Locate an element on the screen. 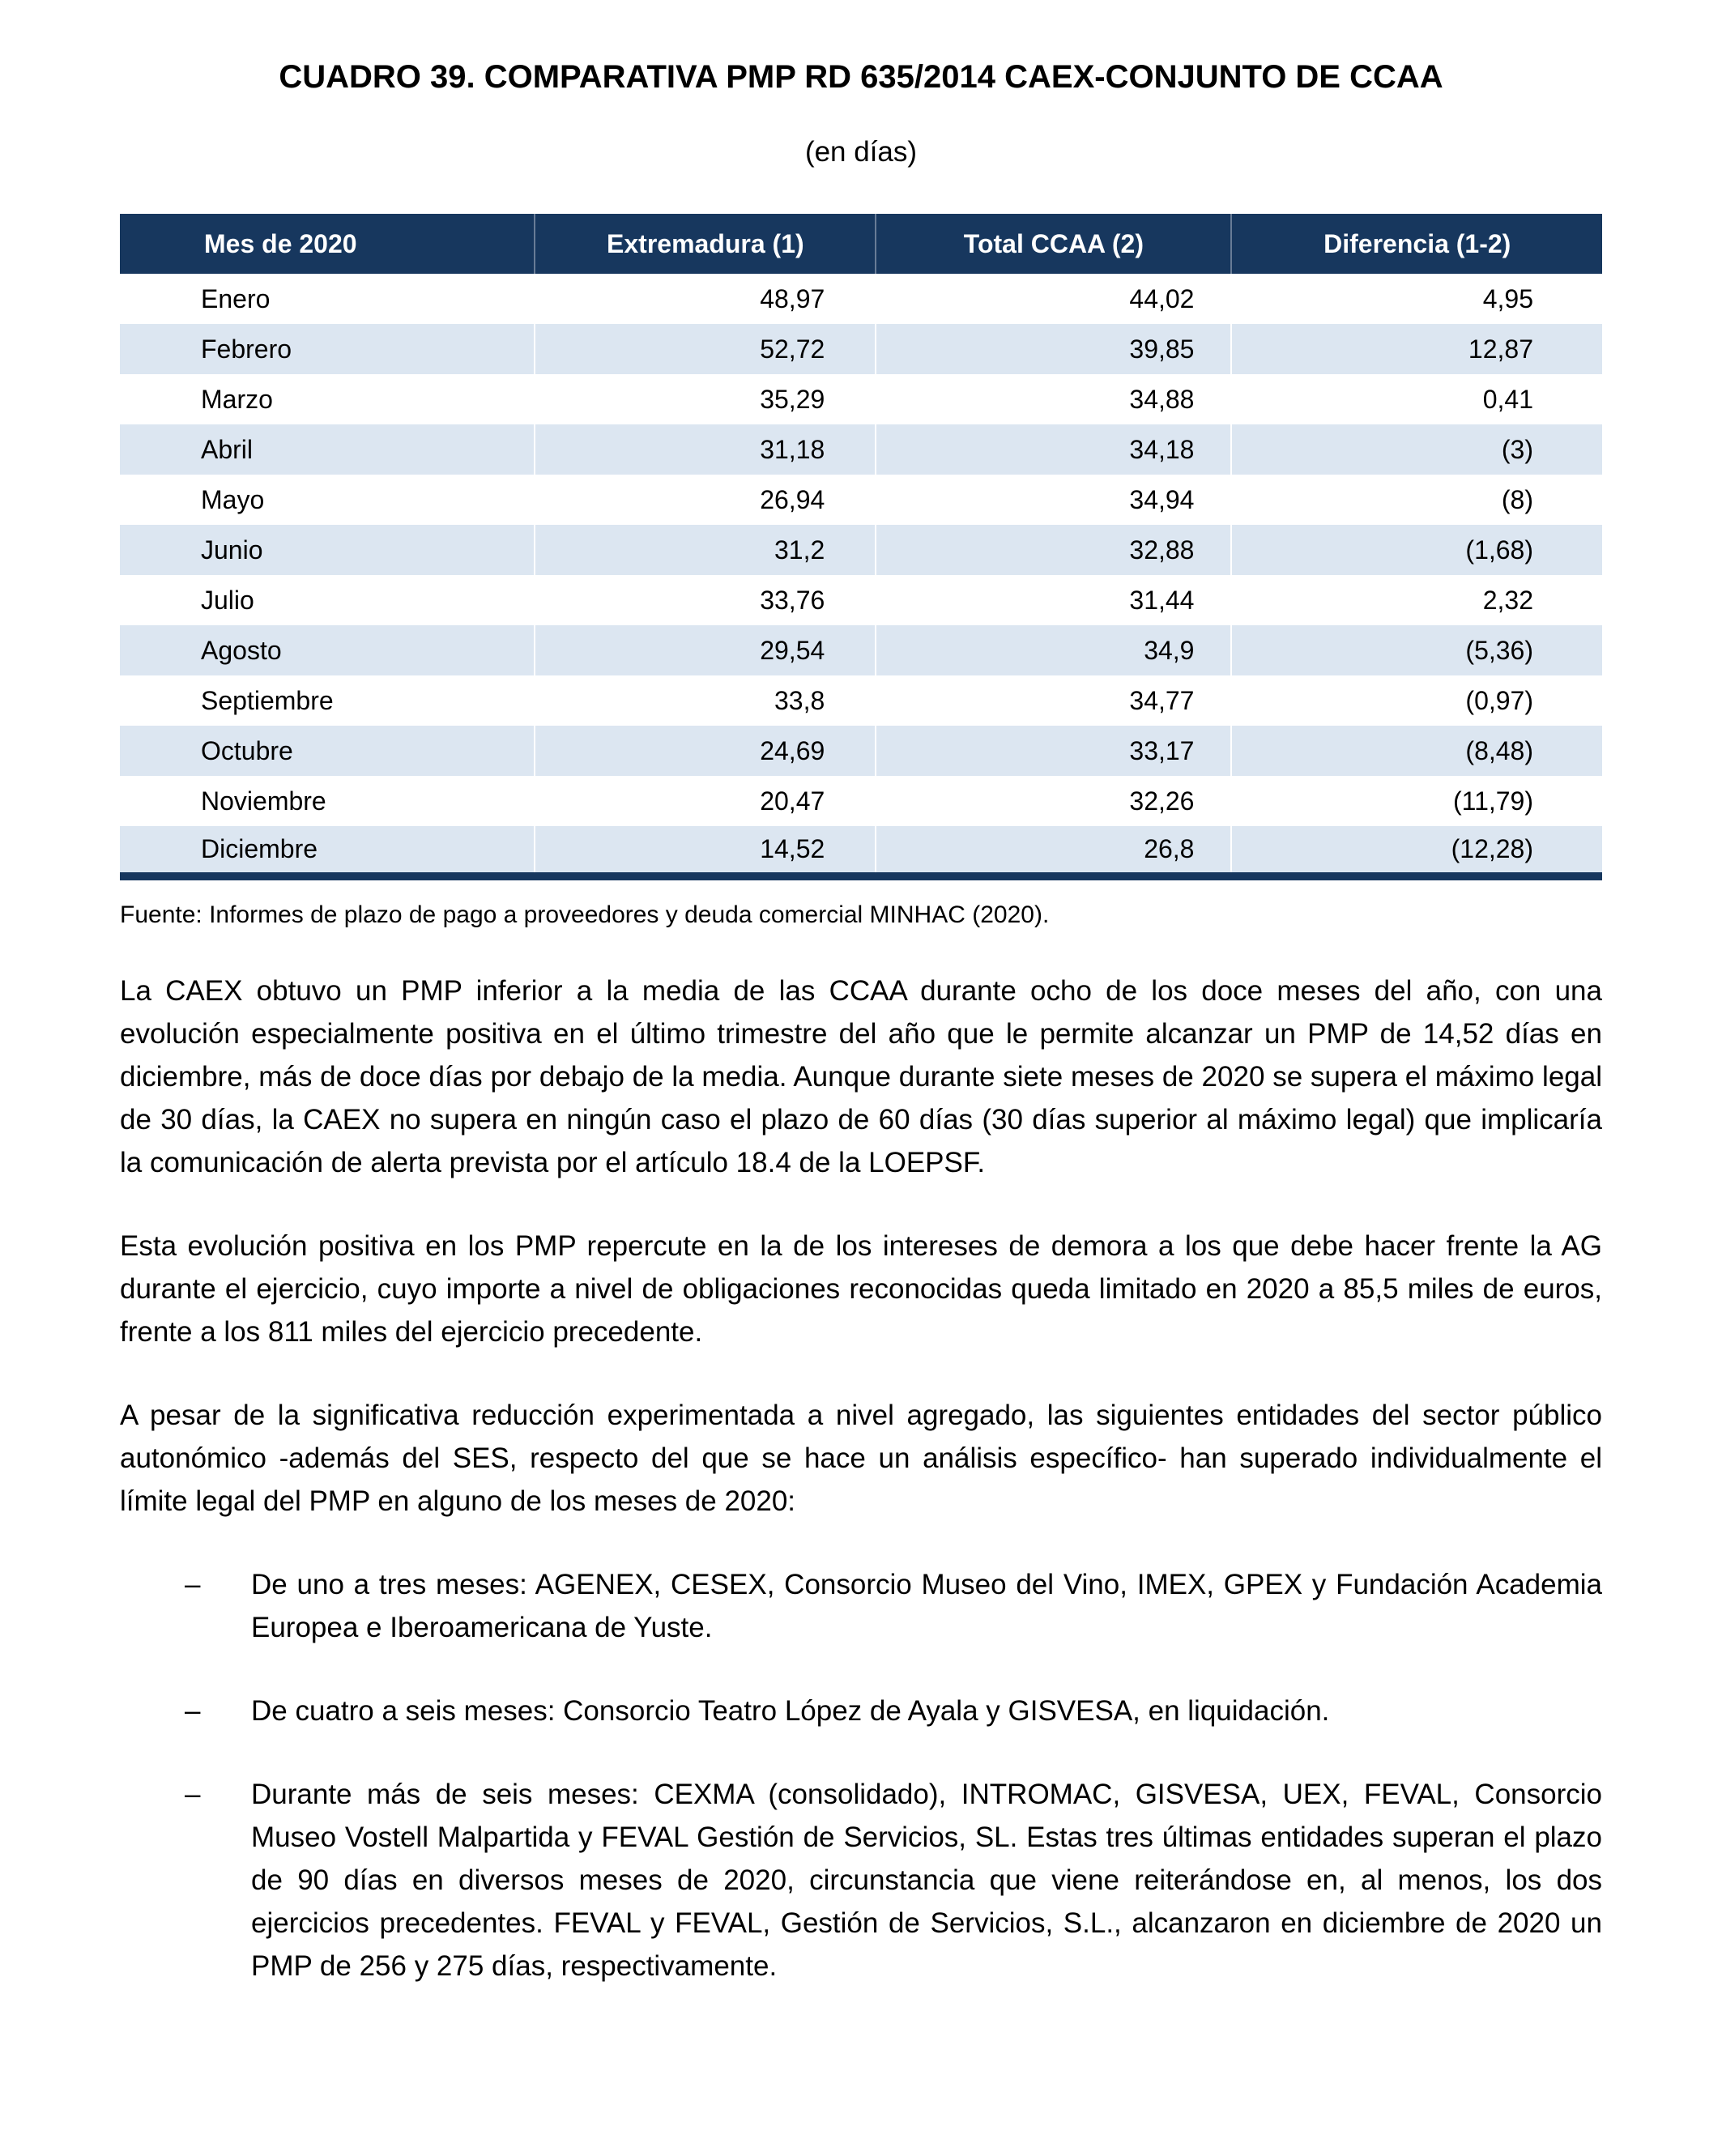 Image resolution: width=1722 pixels, height=2156 pixels. month-cell: Abril is located at coordinates (227, 449).